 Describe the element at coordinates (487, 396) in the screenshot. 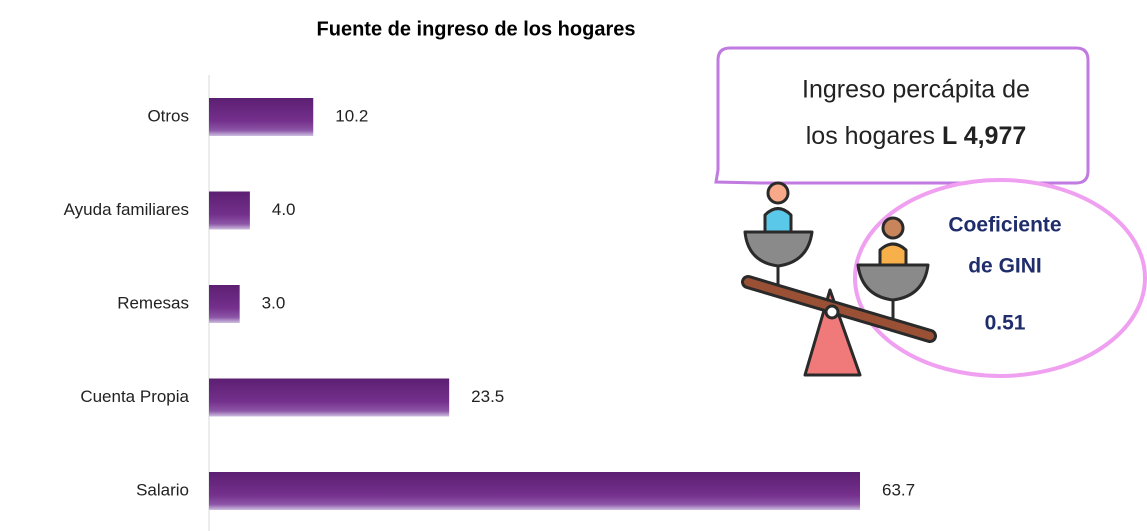

I see `data-label: 23.5` at that location.